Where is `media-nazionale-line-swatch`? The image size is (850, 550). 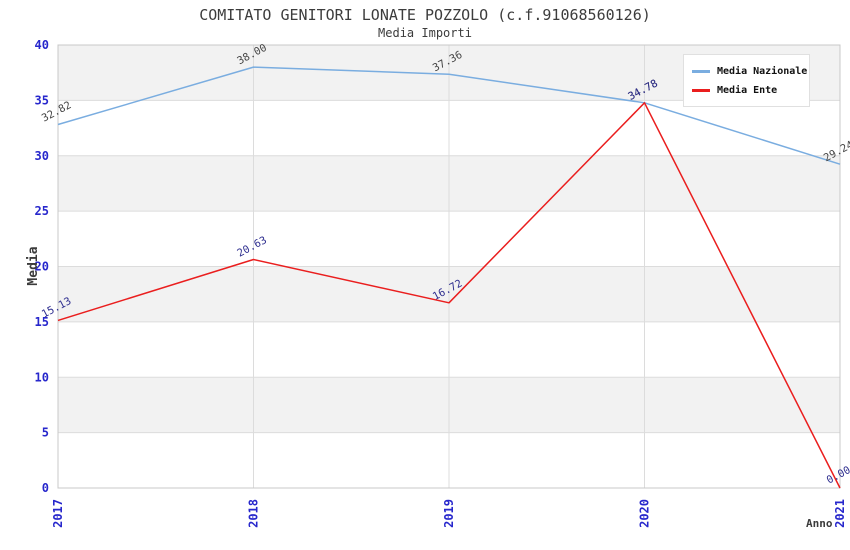
media-nazionale-line-swatch is located at coordinates (701, 71).